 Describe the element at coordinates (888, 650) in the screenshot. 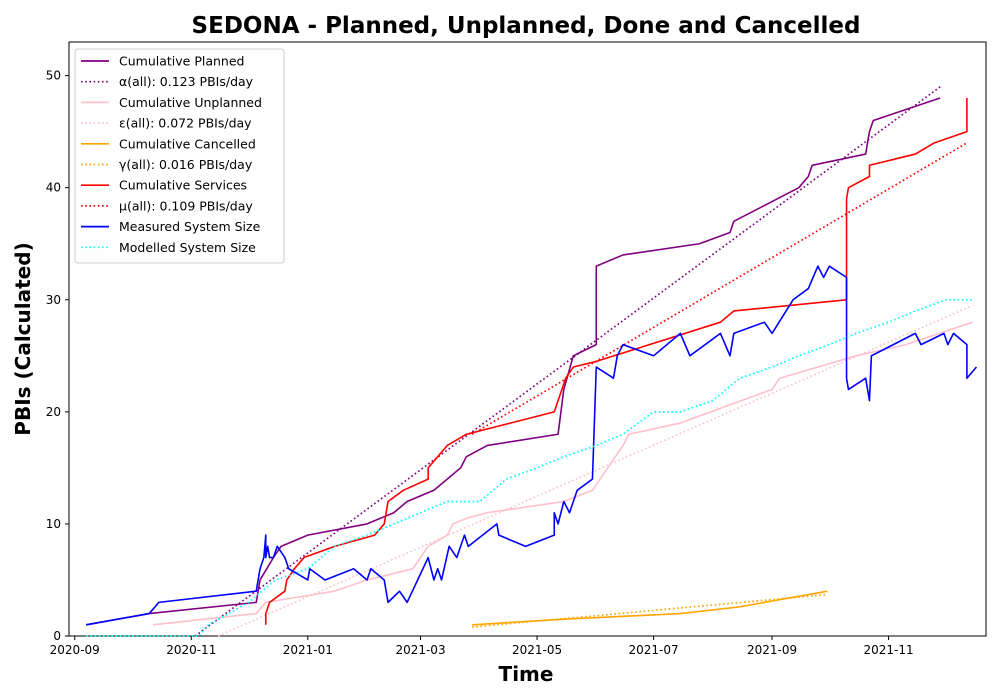

I see `x-tick-label: 2021-11` at that location.